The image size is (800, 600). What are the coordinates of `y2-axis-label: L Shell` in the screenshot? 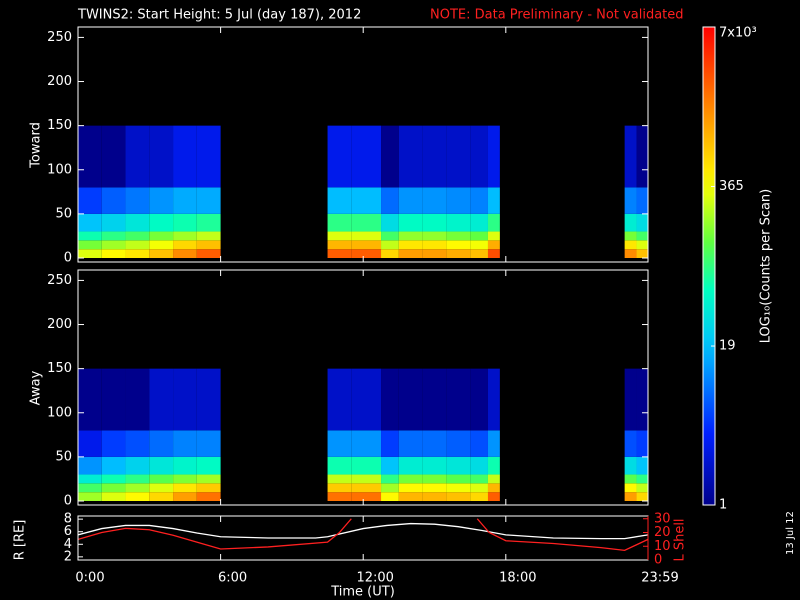 It's located at (680, 539).